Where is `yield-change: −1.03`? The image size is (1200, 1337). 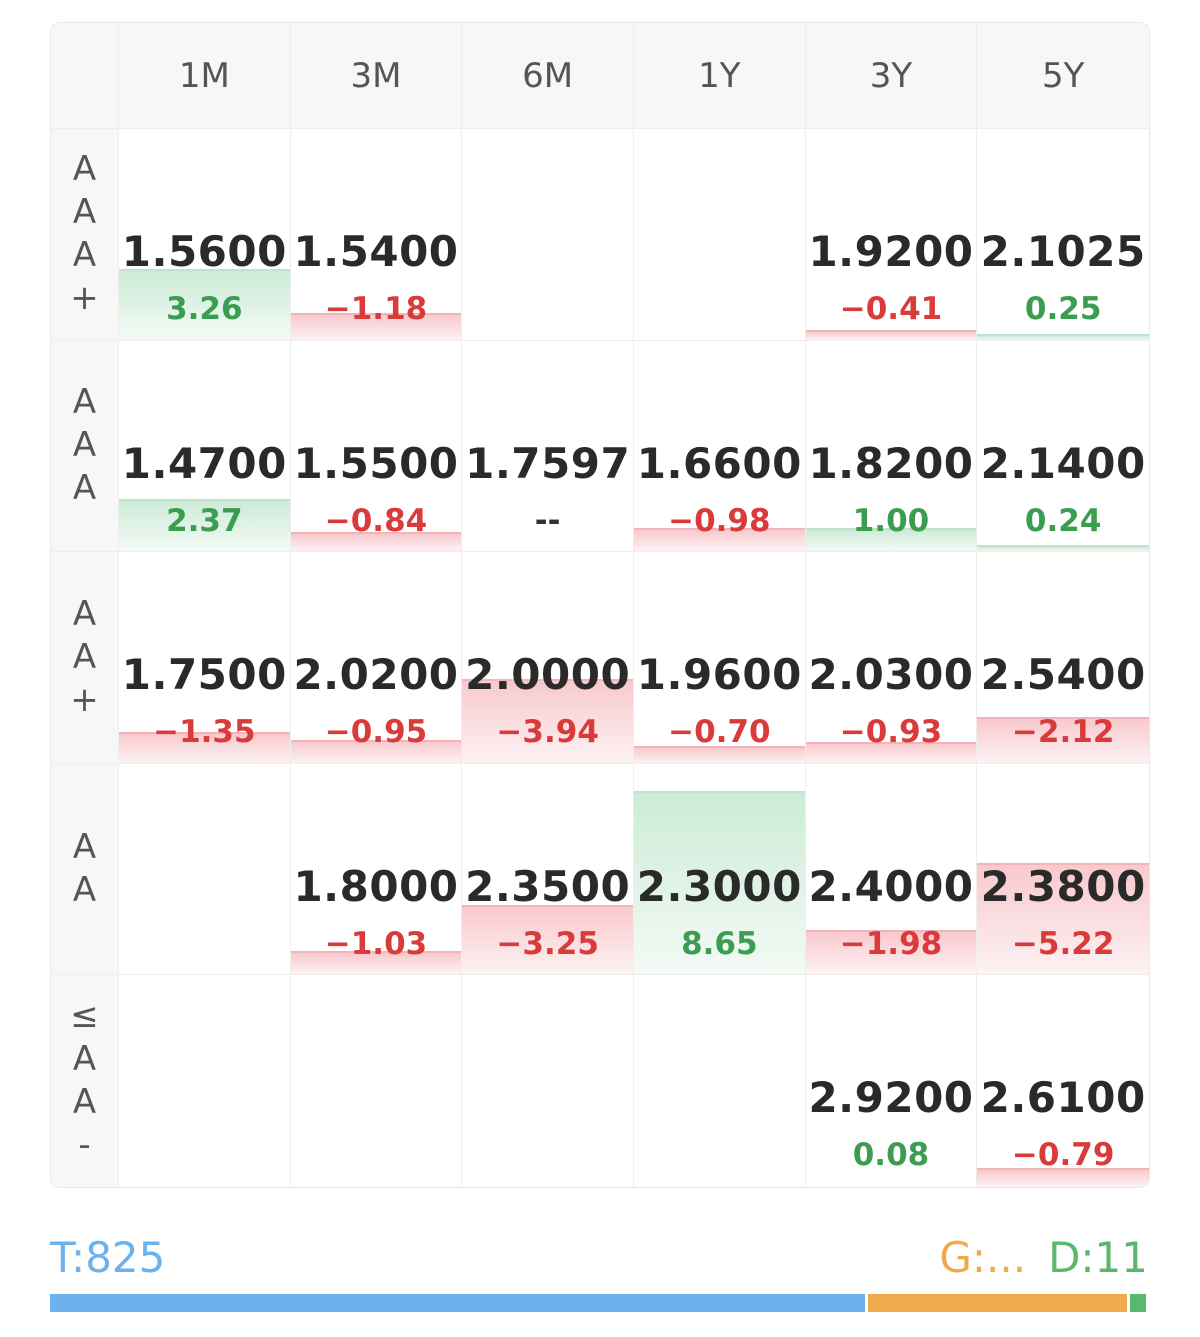
yield-change: −1.03 is located at coordinates (376, 943).